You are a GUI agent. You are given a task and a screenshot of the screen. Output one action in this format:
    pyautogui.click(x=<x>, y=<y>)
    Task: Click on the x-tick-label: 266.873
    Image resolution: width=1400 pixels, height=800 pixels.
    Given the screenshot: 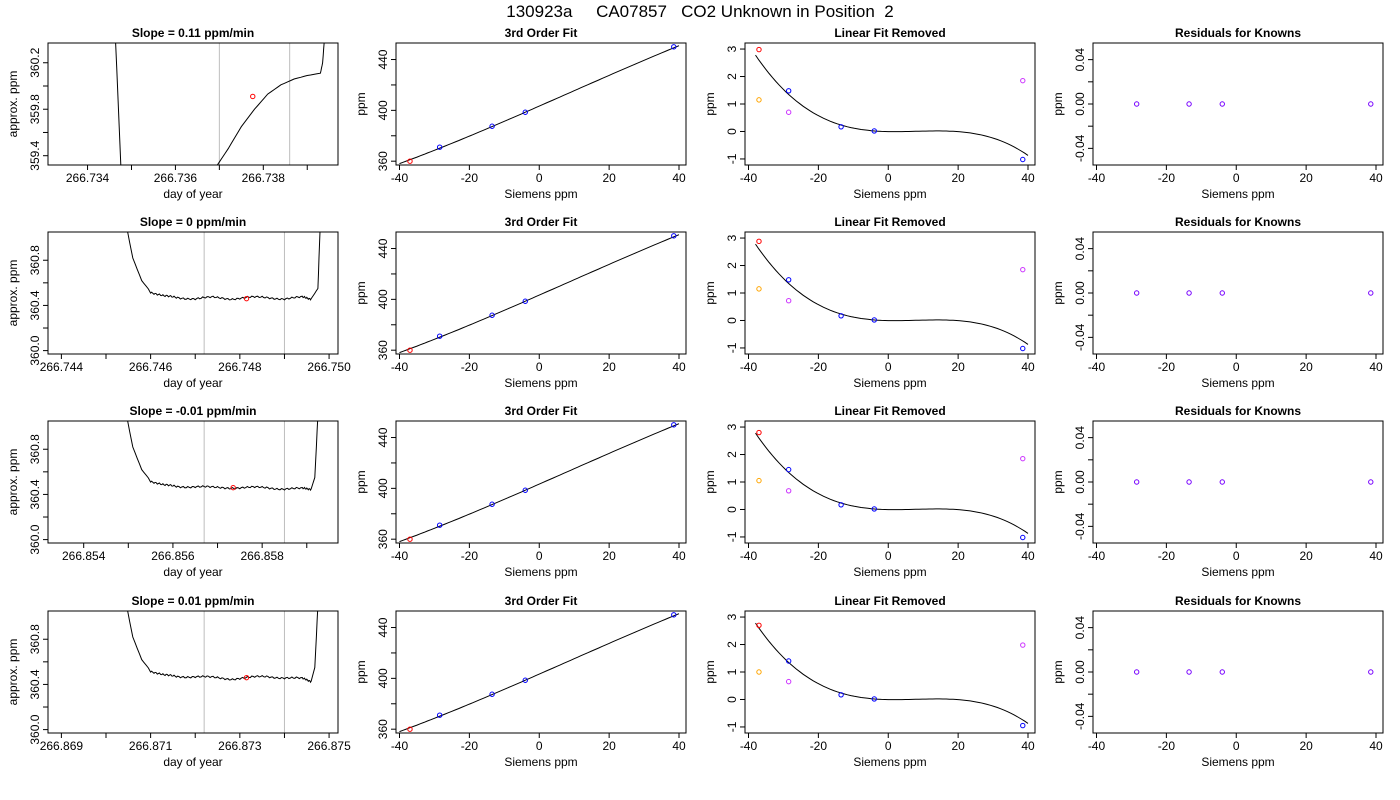 What is the action you would take?
    pyautogui.click(x=240, y=746)
    